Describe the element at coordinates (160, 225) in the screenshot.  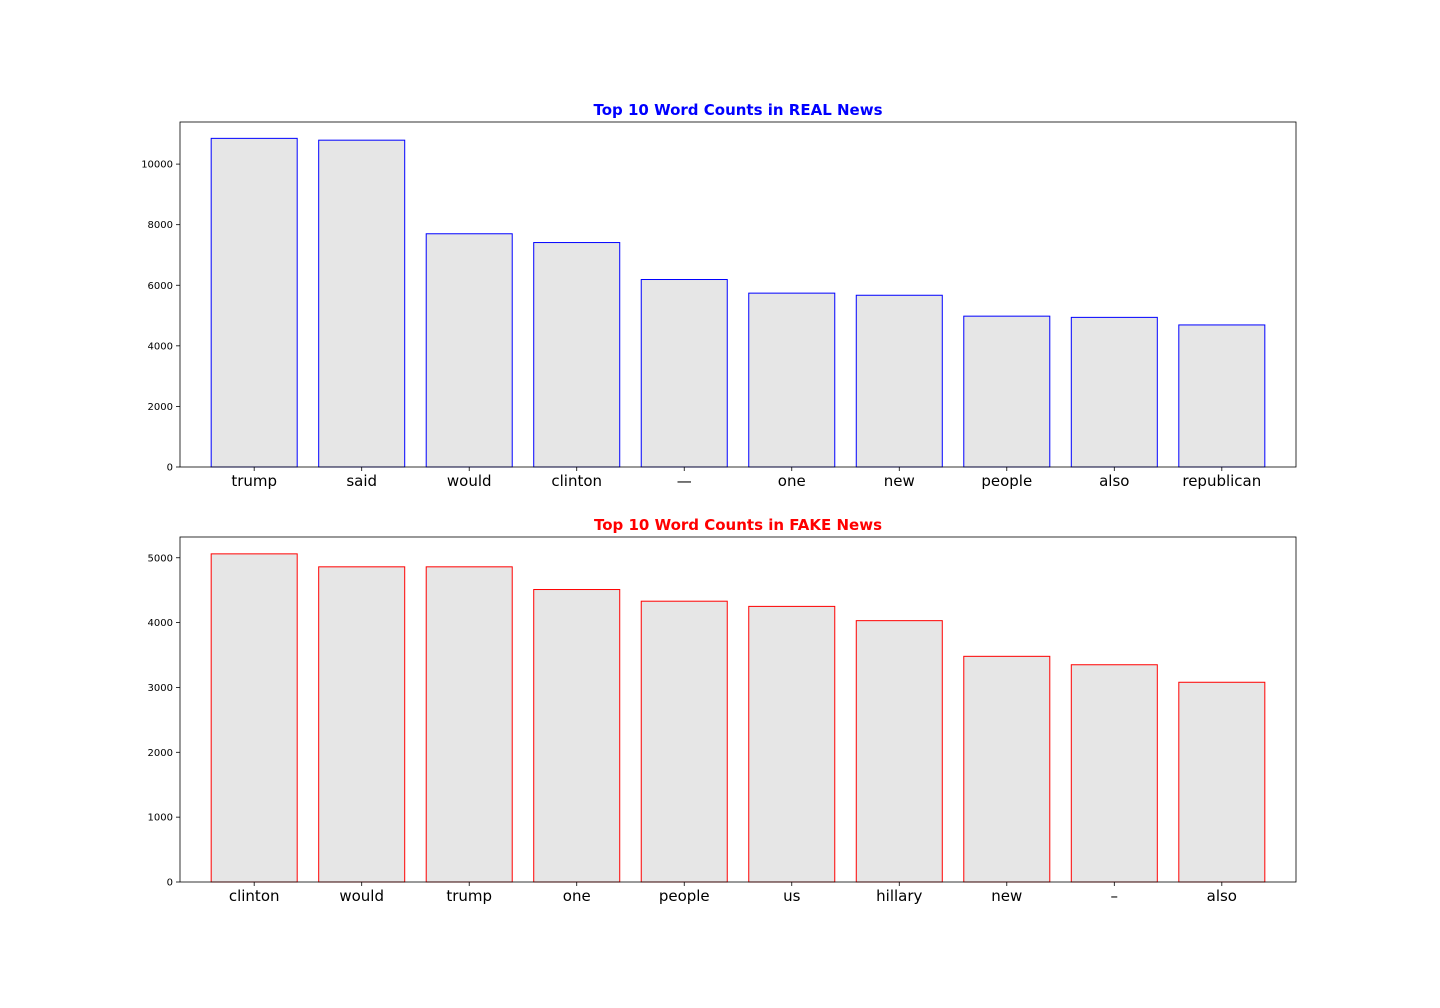
I see `y-tick-label: 8000` at that location.